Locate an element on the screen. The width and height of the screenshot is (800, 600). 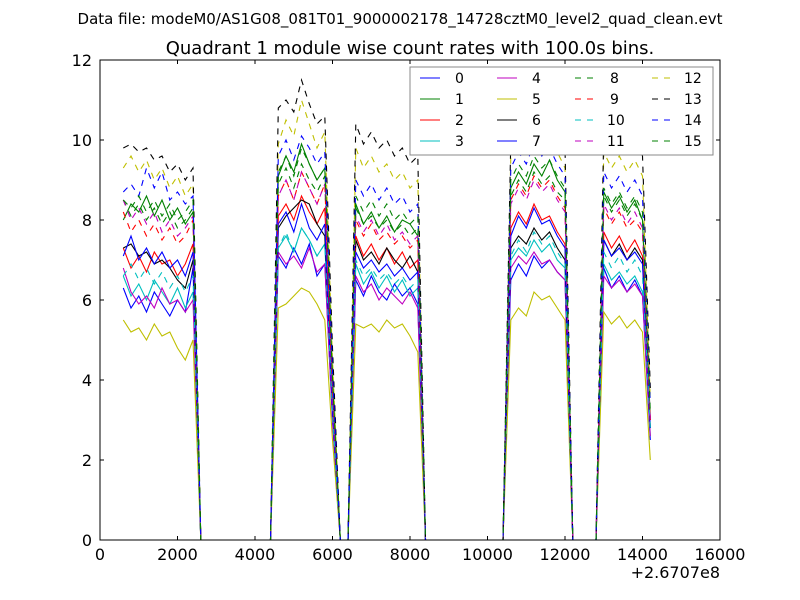
y-tick-label: 12 is located at coordinates (82, 60).